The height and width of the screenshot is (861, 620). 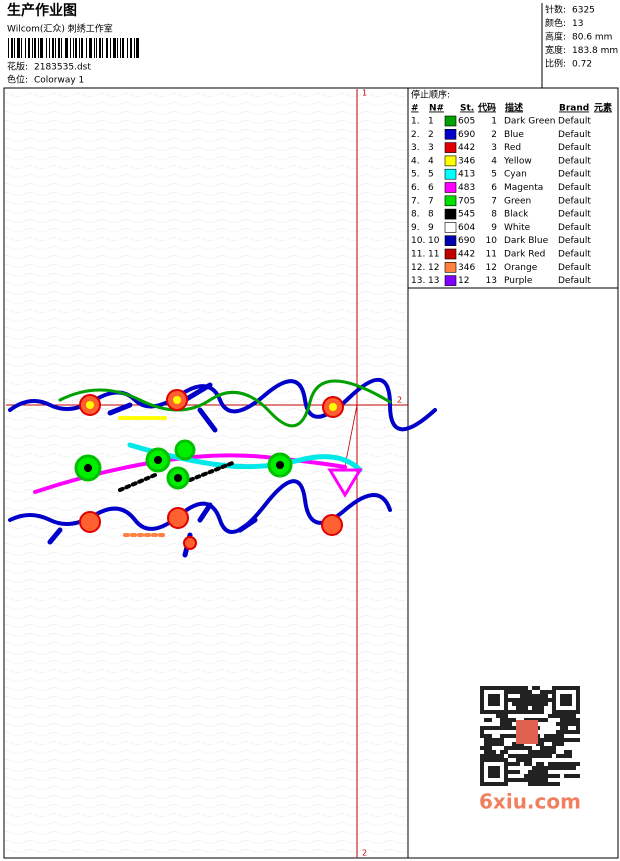 What do you see at coordinates (555, 37) in the screenshot?
I see `stat-label: 高度:` at bounding box center [555, 37].